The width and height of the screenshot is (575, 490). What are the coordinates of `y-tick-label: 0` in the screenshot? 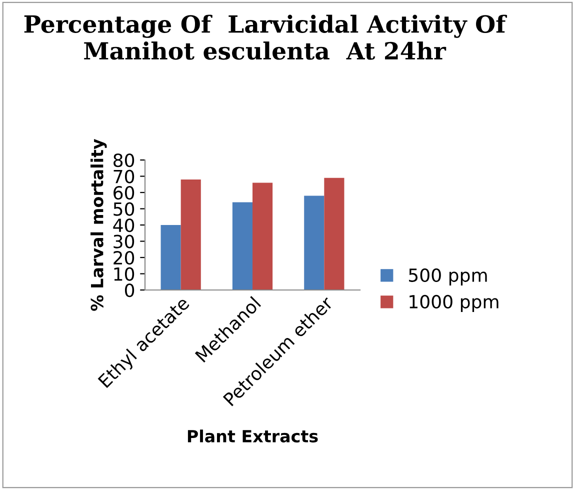 It's located at (129, 290).